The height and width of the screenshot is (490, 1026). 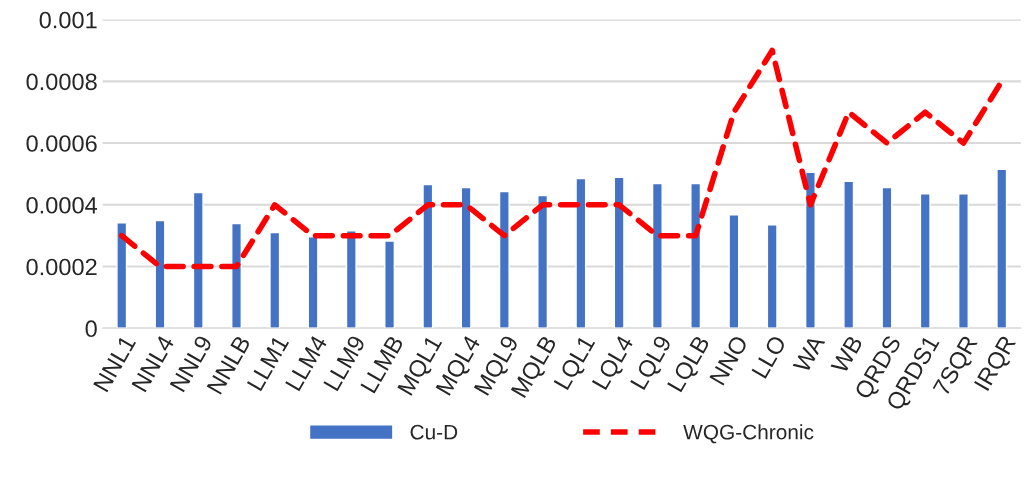 I want to click on legend-label: WQG-Chronic, so click(x=748, y=434).